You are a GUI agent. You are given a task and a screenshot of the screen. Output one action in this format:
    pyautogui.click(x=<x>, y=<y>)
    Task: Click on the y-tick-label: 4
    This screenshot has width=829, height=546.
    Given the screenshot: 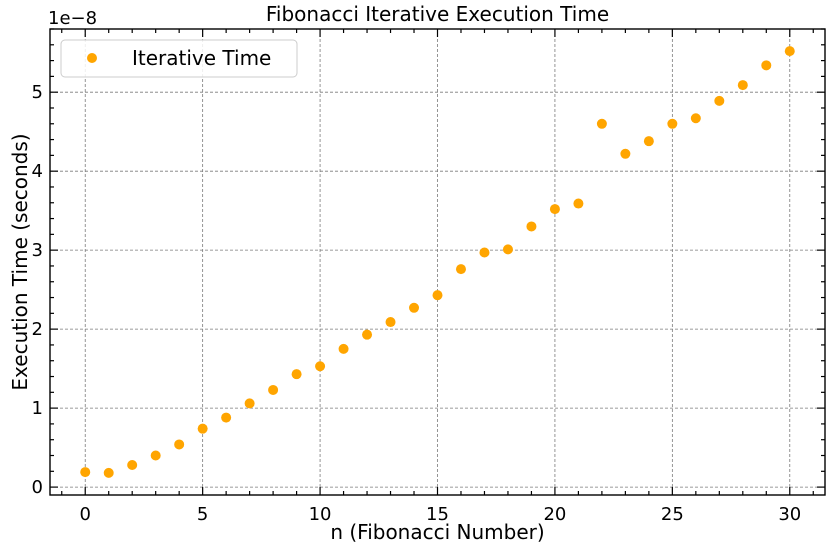 What is the action you would take?
    pyautogui.click(x=37, y=171)
    